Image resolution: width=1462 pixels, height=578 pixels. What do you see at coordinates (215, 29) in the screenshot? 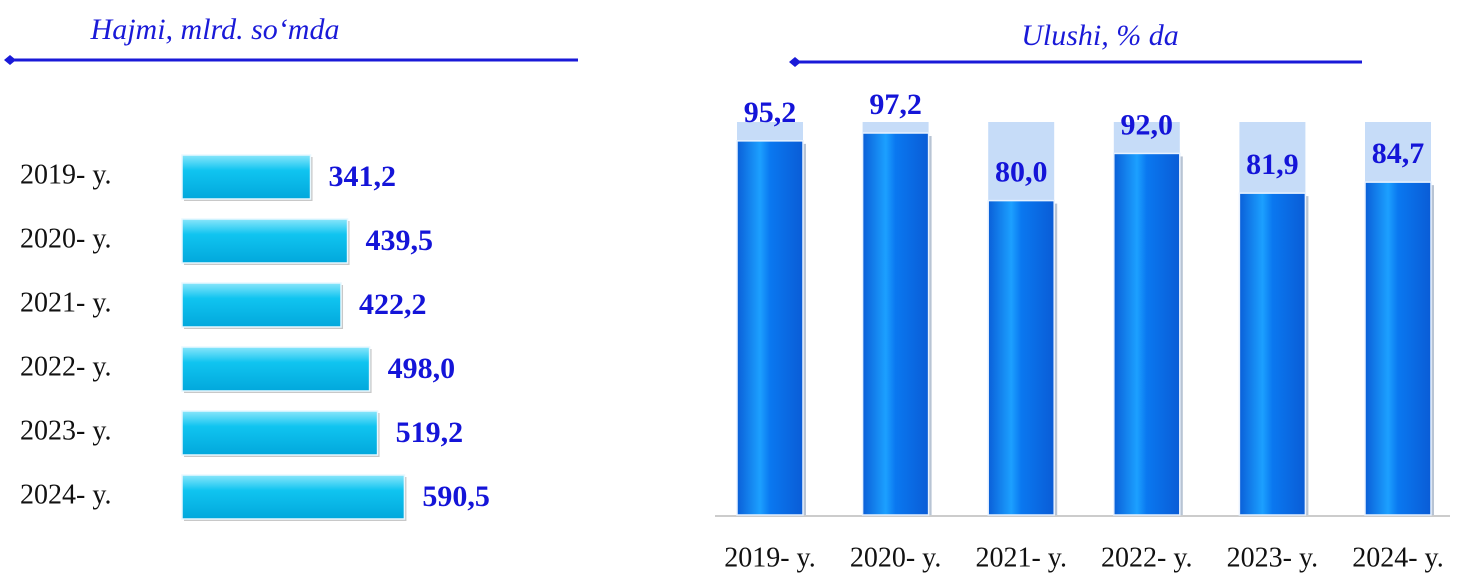
I see `chart-title: Hajmi, mlrd. so‘mda` at bounding box center [215, 29].